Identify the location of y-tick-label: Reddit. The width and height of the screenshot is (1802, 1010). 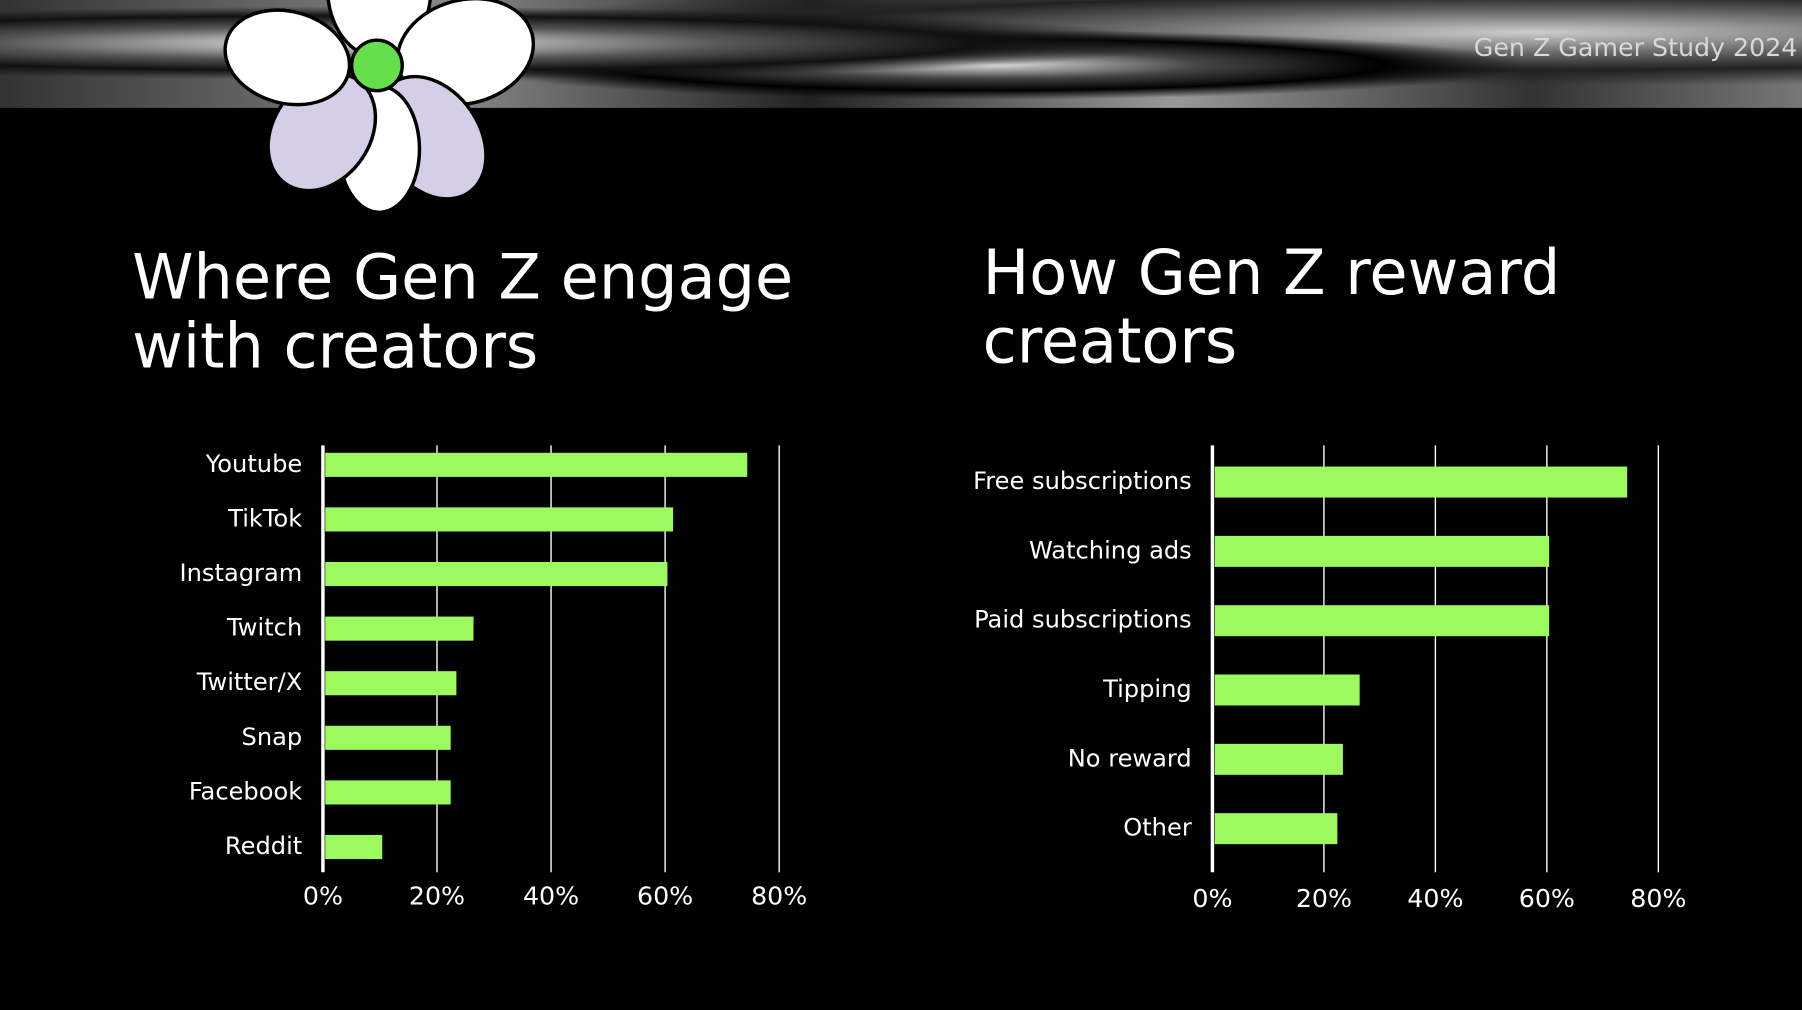
(263, 846).